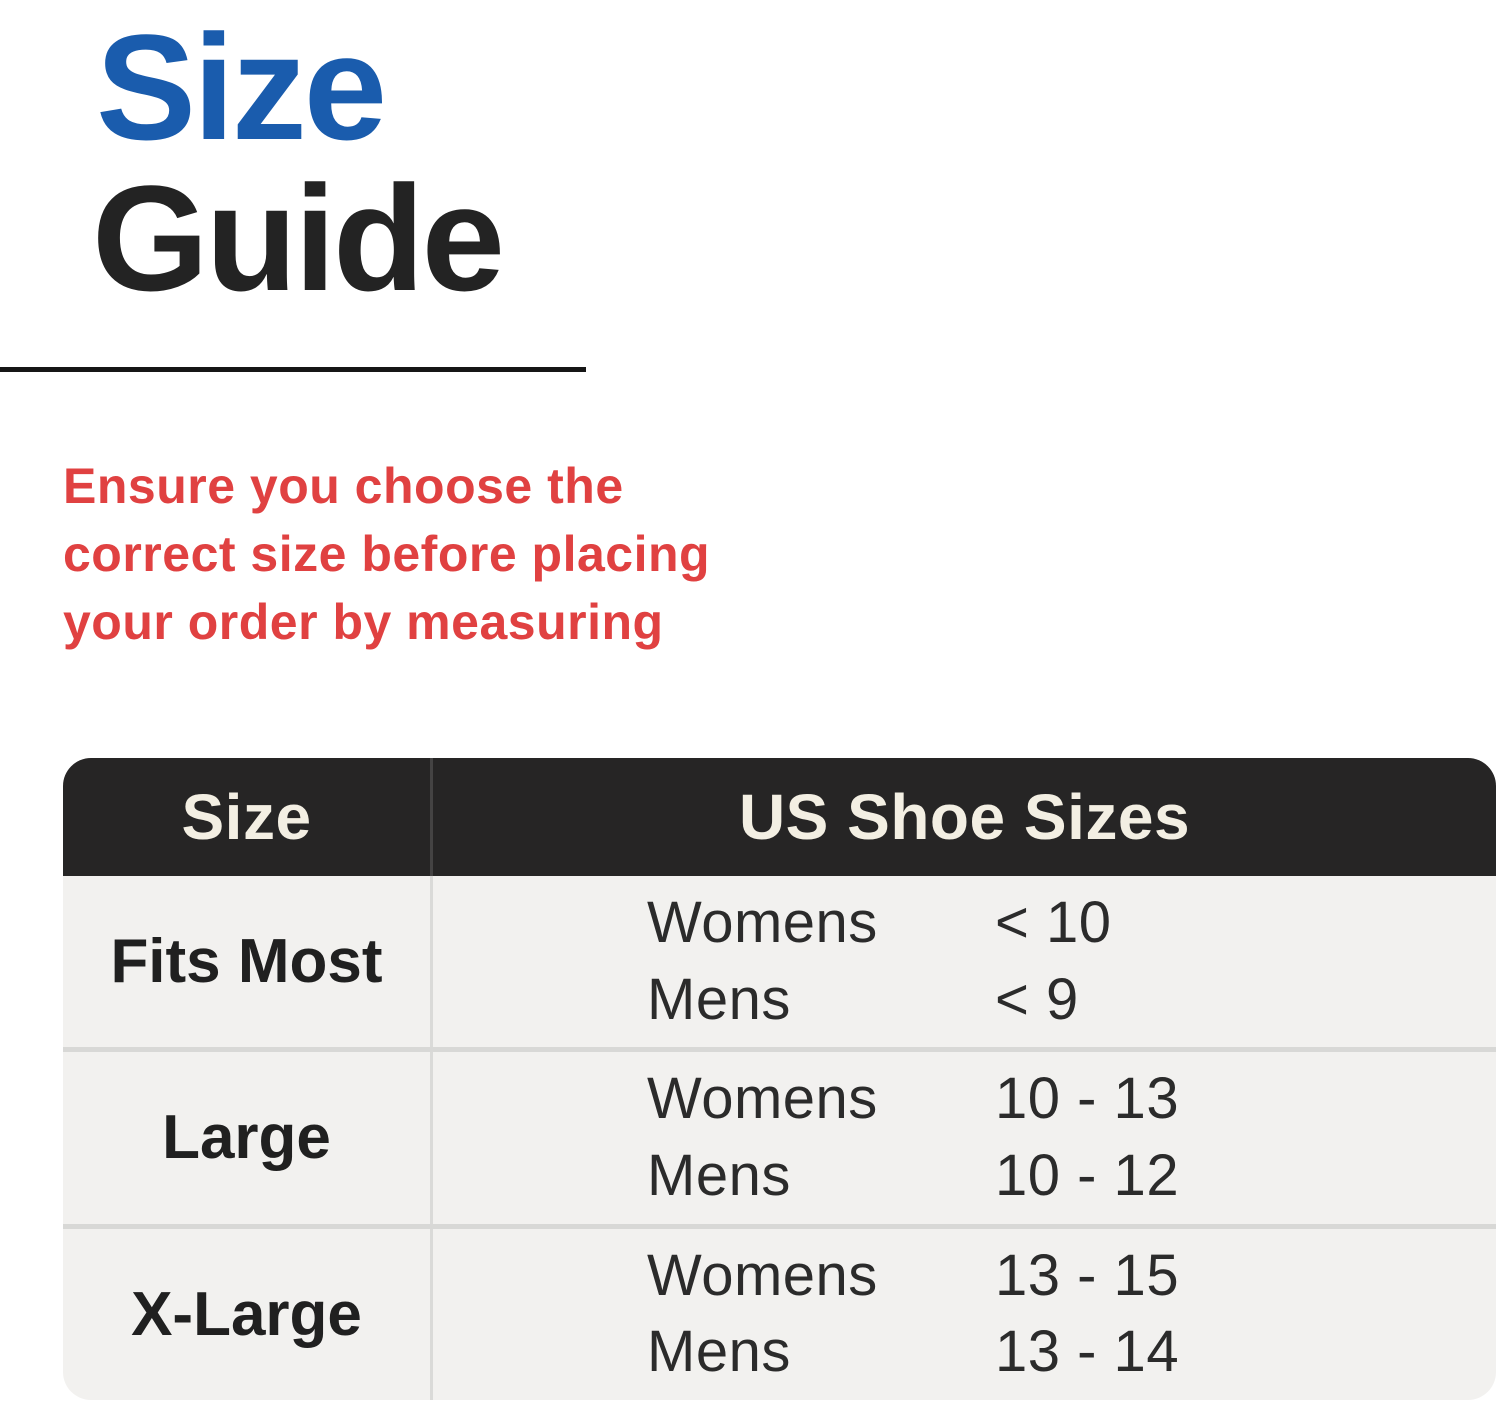 The width and height of the screenshot is (1500, 1405). Describe the element at coordinates (248, 817) in the screenshot. I see `column-header-size: Size` at that location.